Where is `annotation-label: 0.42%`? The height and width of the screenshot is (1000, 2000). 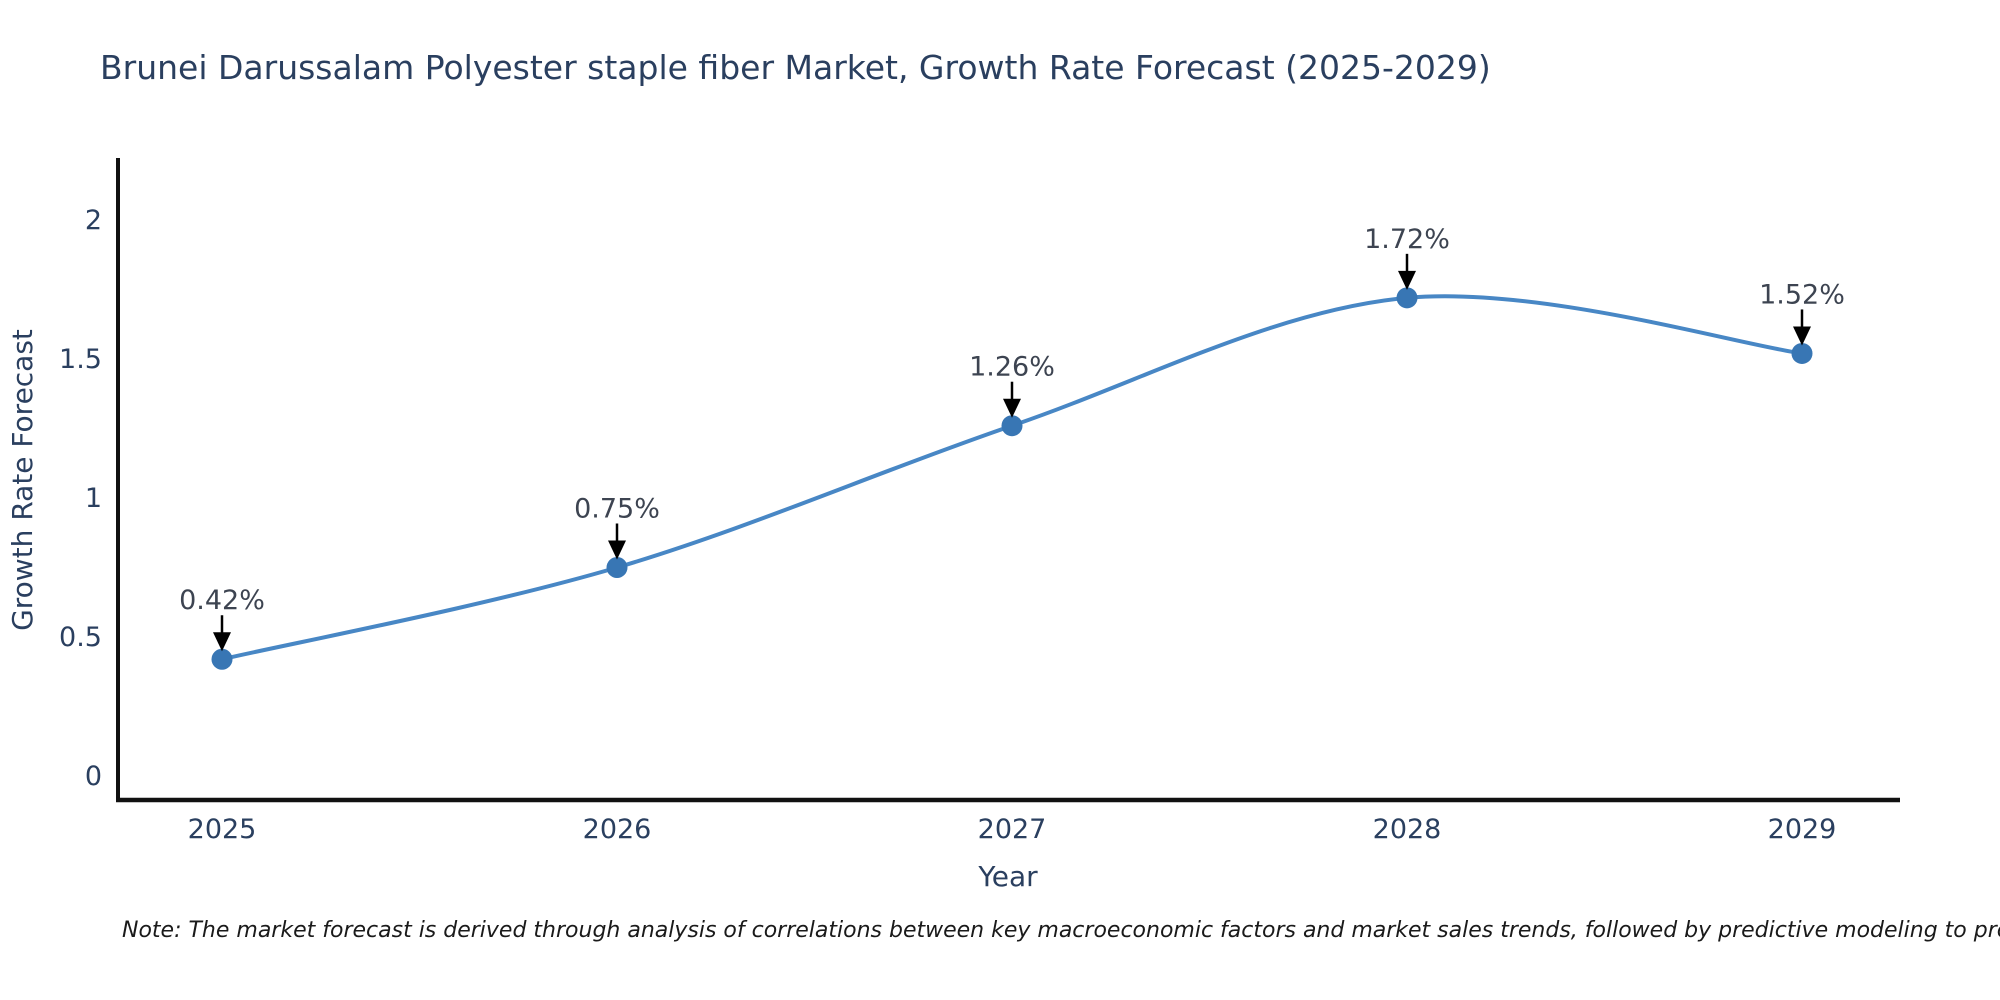 annotation-label: 0.42% is located at coordinates (222, 600).